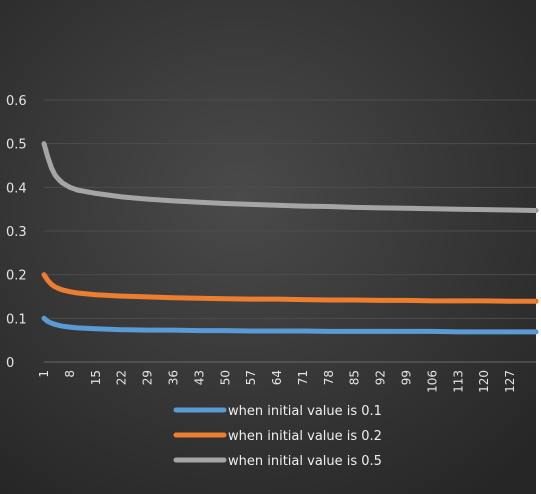  I want to click on x-tick-label: 99, so click(407, 377).